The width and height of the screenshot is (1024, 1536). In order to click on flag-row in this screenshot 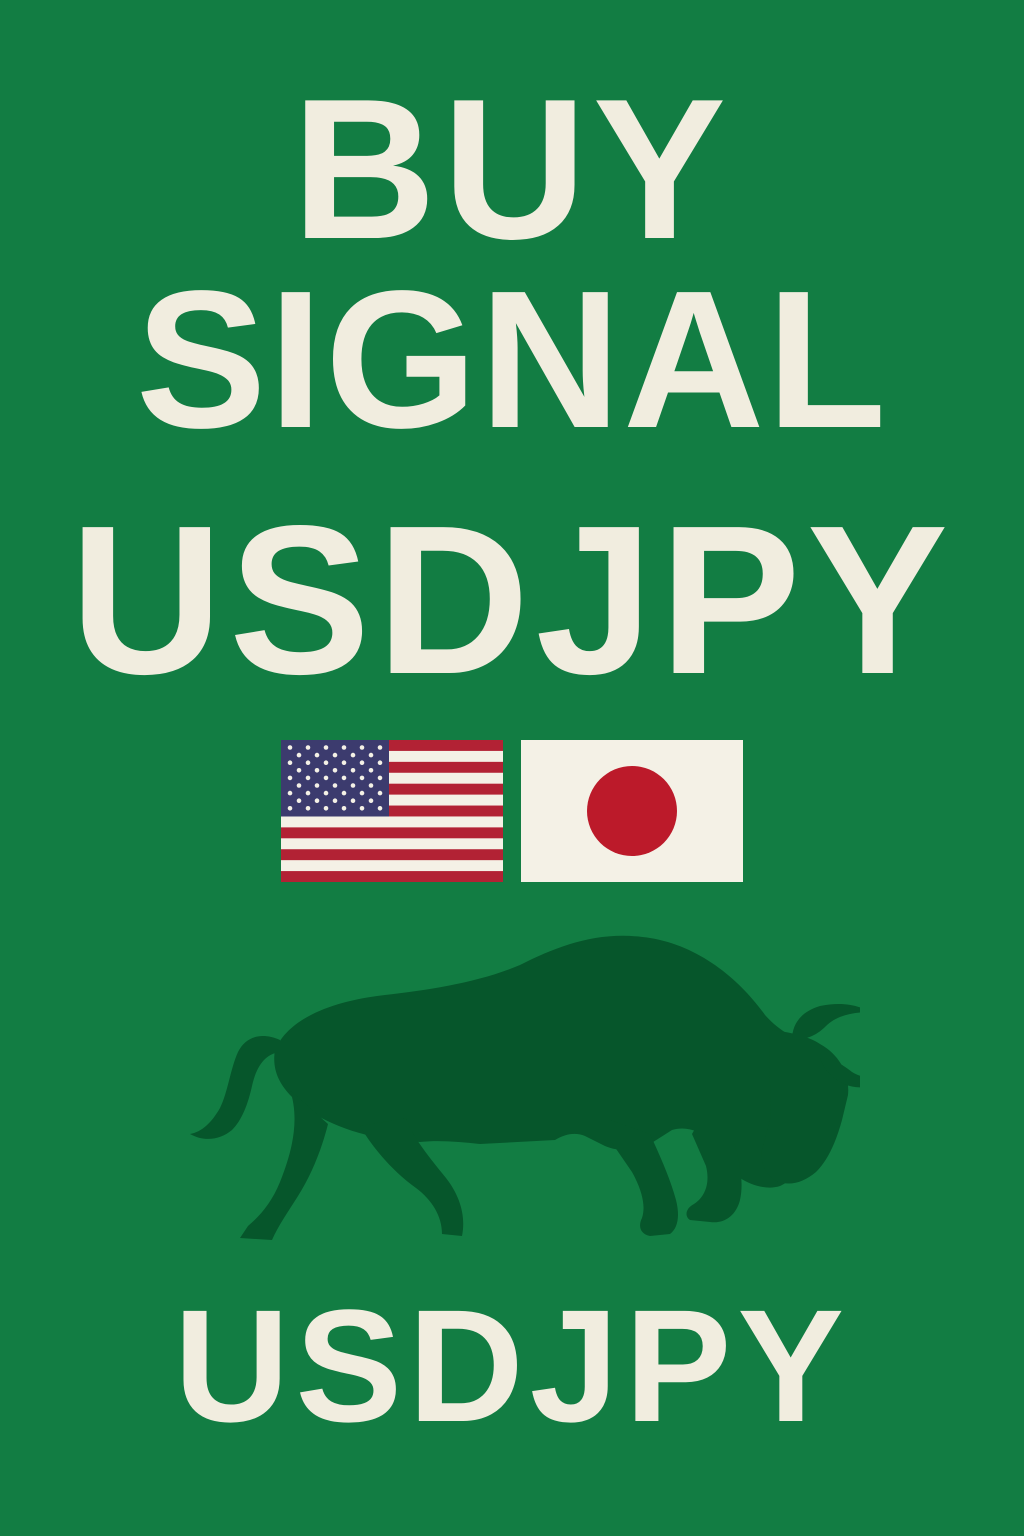, I will do `click(512, 811)`.